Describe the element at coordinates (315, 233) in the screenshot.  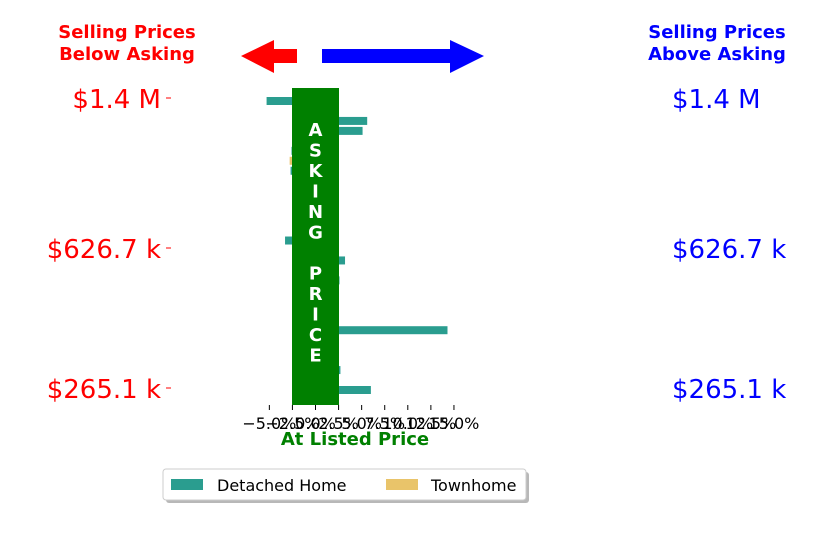
I see `asking-price-letter: G` at that location.